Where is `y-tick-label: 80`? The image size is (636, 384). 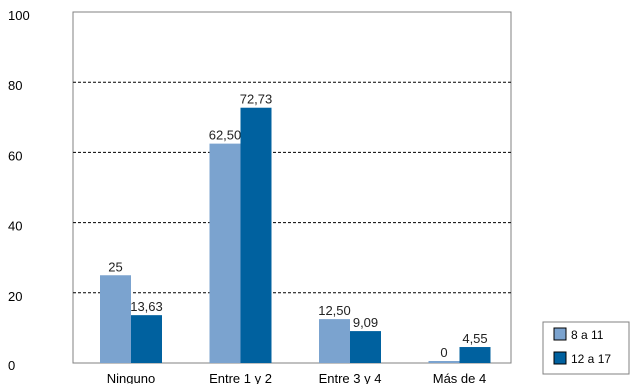
y-tick-label: 80 is located at coordinates (15, 85).